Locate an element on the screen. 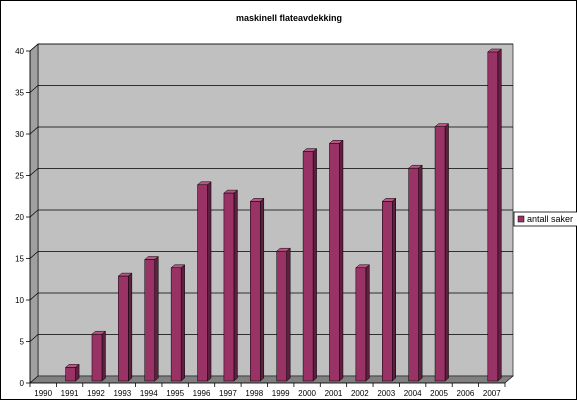 This screenshot has width=577, height=405. x-tick-label: 2003 is located at coordinates (386, 393).